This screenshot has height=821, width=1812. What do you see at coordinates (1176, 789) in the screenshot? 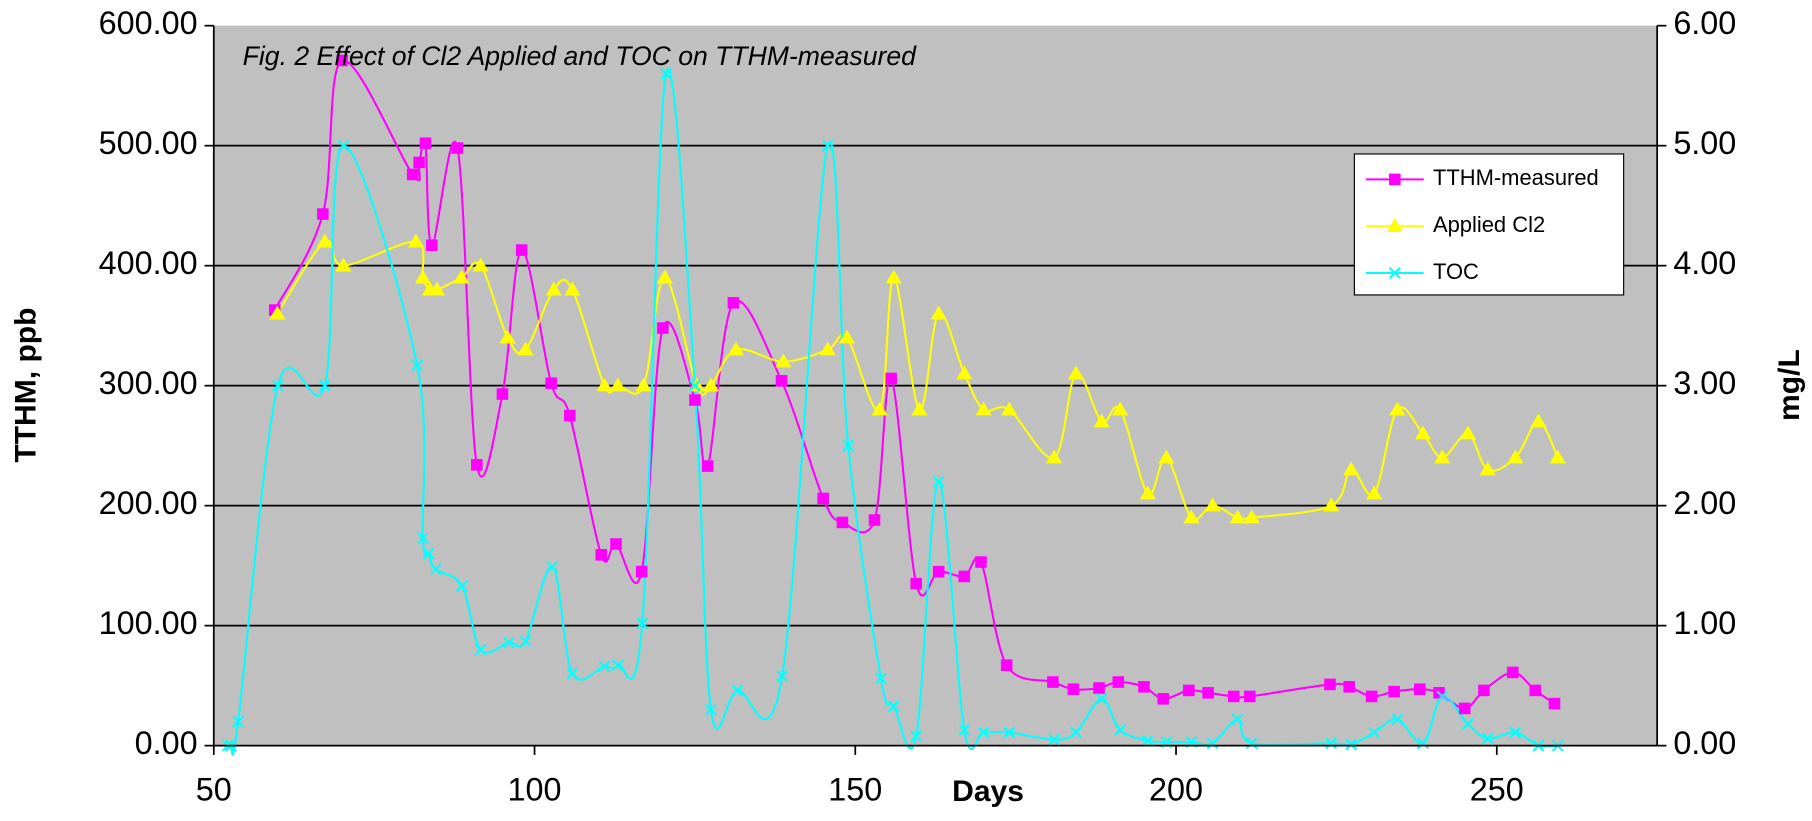
I see `x-tick-label: 200` at bounding box center [1176, 789].